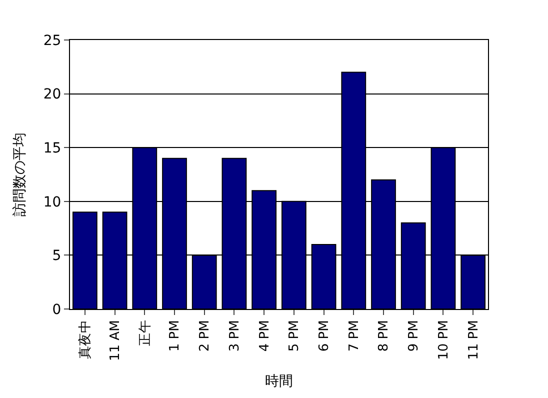  Describe the element at coordinates (57, 256) in the screenshot. I see `y-tick-label: 5` at that location.